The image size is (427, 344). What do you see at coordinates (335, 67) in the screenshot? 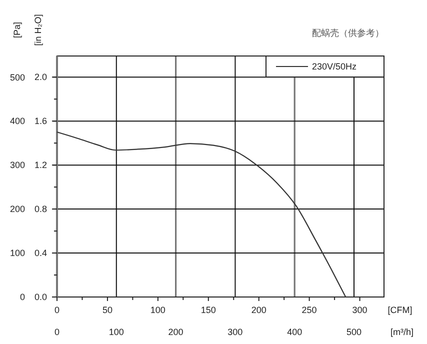
I see `legend-label: 230V/50Hz` at bounding box center [335, 67].